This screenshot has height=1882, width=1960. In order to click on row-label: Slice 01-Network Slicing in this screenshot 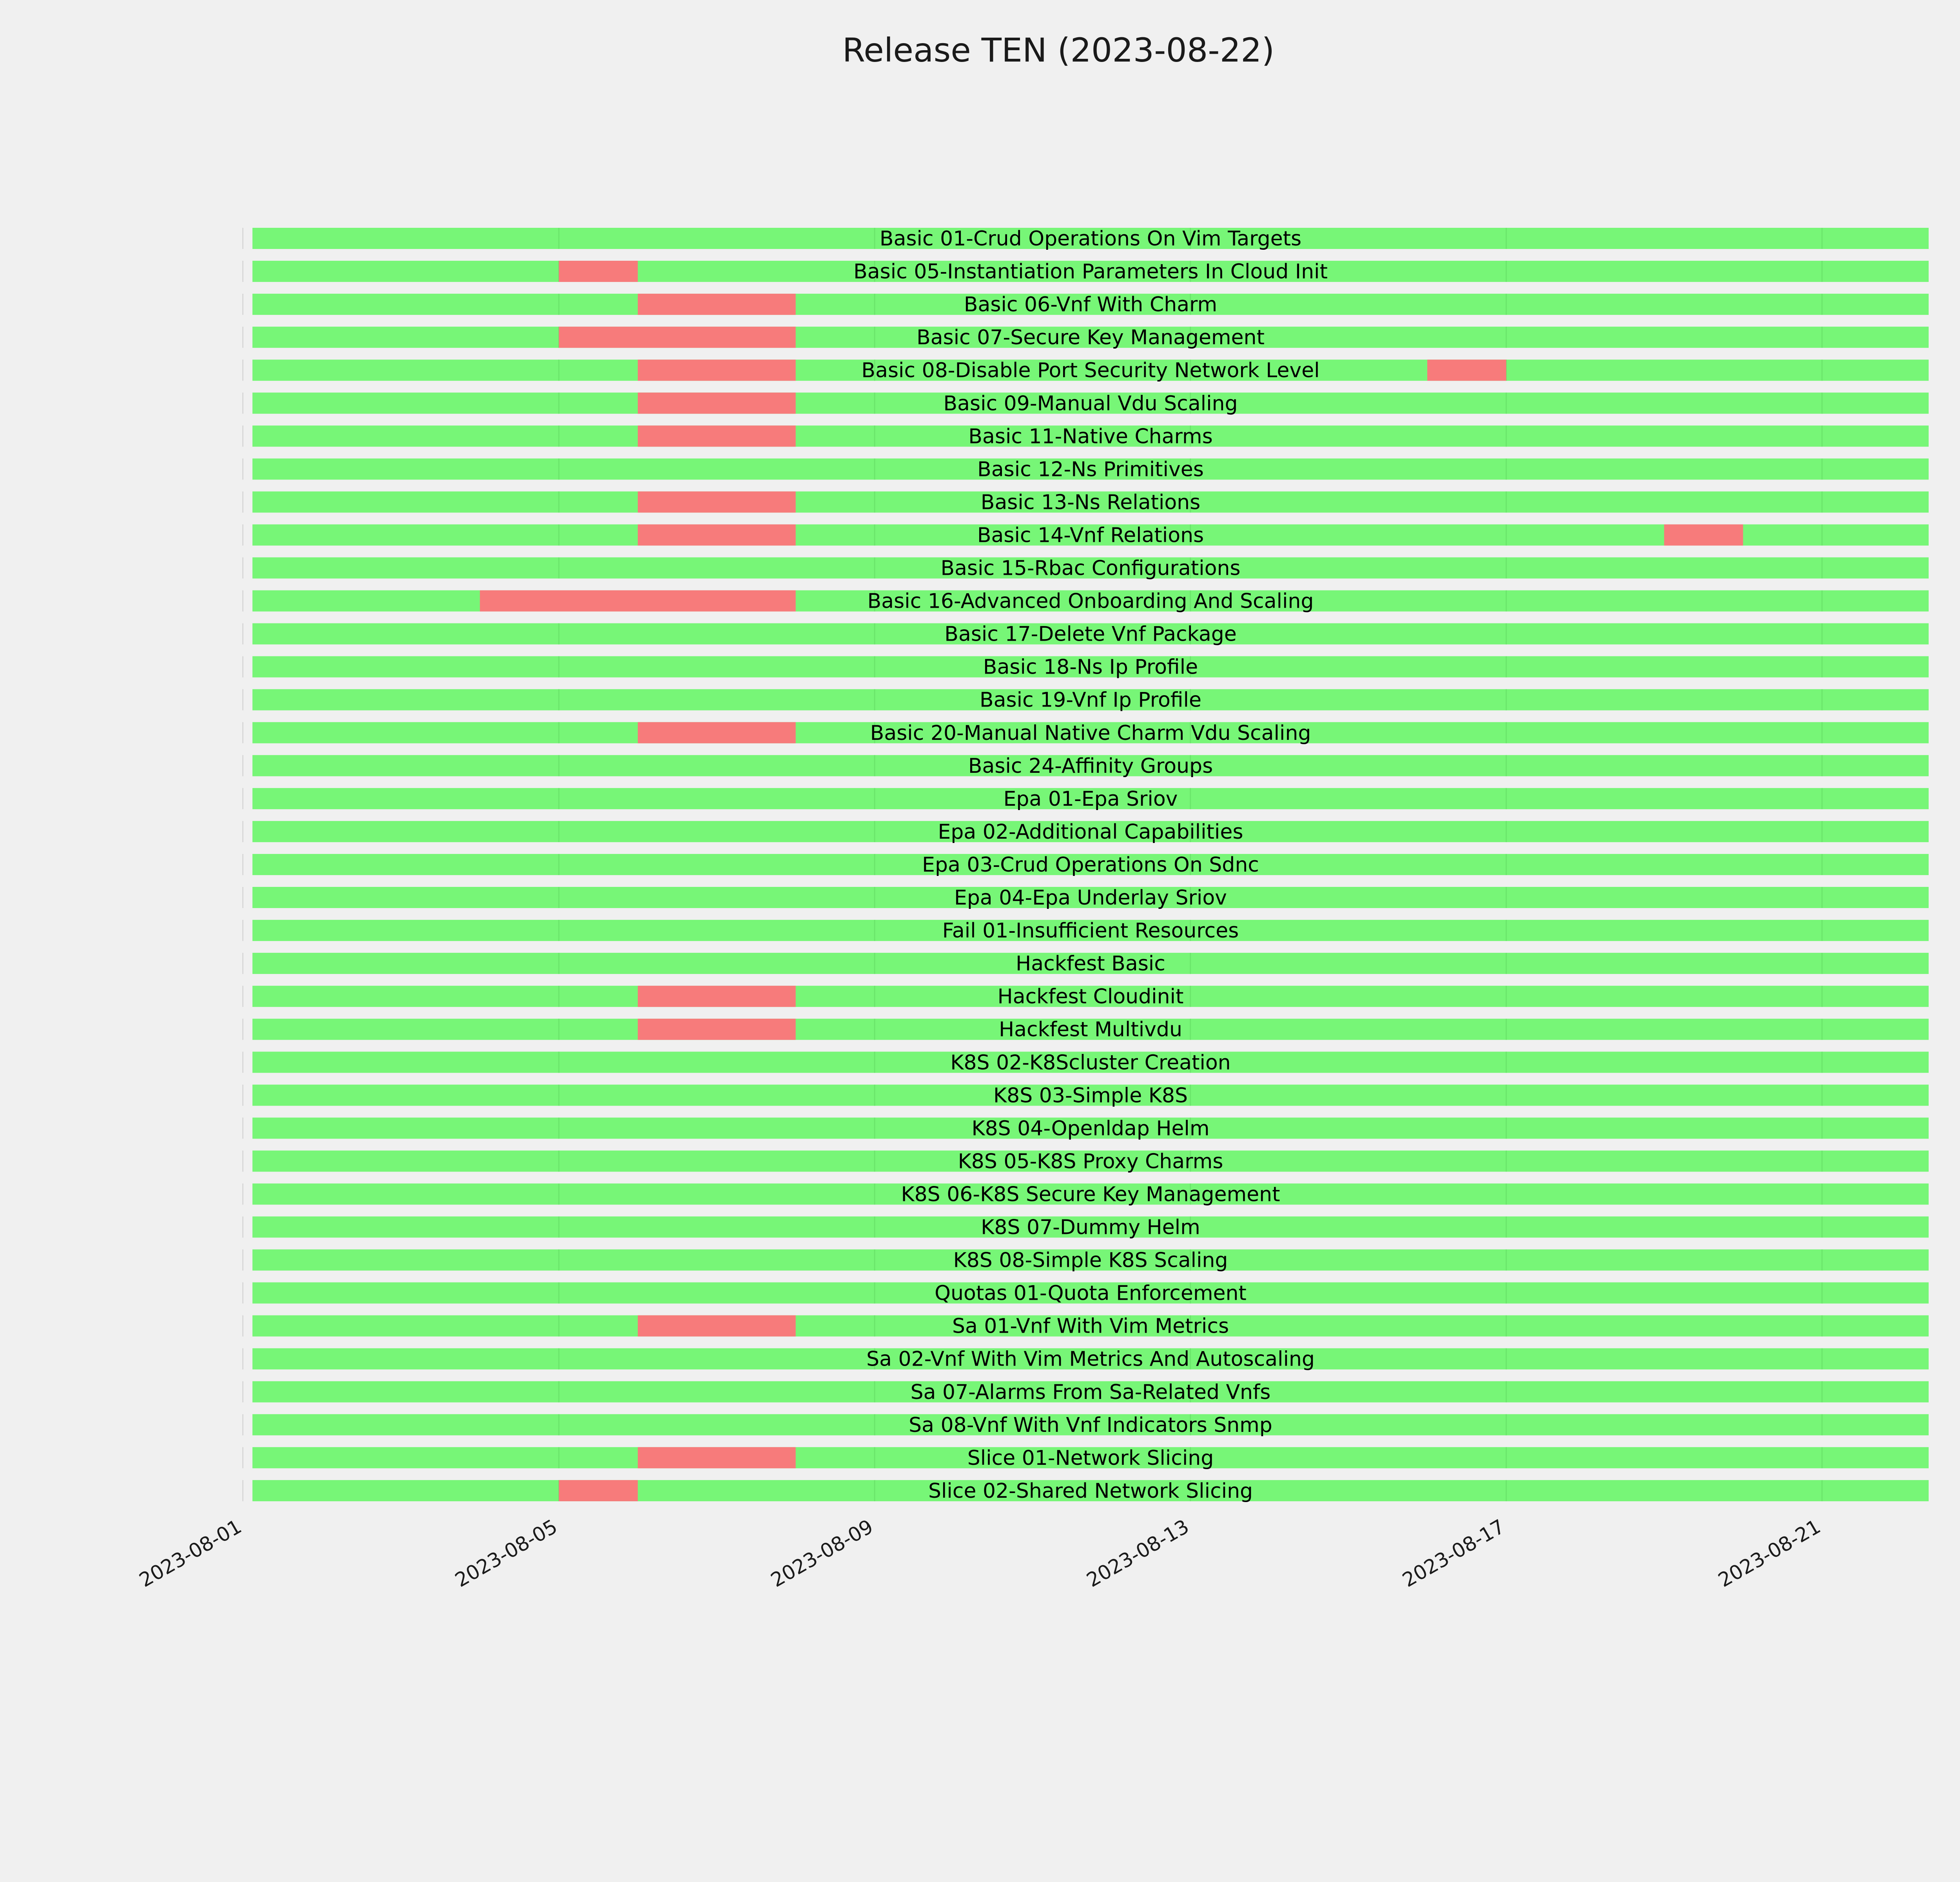, I will do `click(1090, 1458)`.